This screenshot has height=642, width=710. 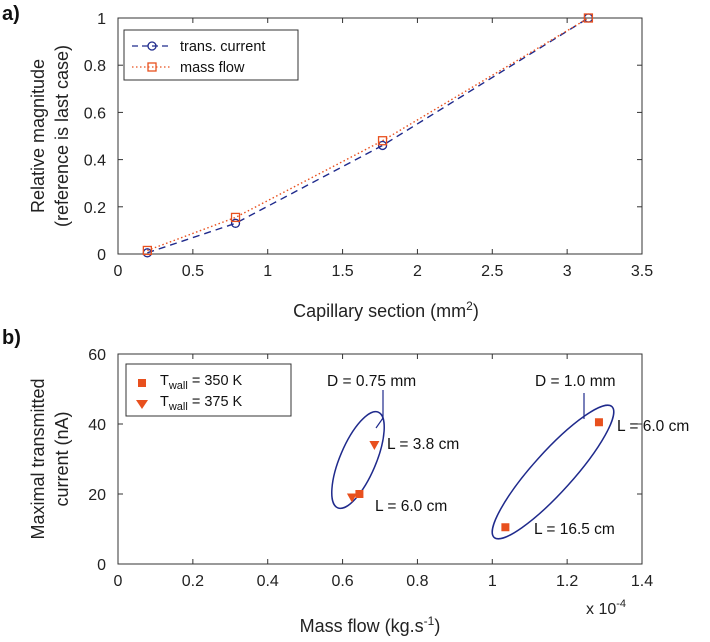 What do you see at coordinates (653, 426) in the screenshot?
I see `annotation-l60-right: L = 6.0 cm` at bounding box center [653, 426].